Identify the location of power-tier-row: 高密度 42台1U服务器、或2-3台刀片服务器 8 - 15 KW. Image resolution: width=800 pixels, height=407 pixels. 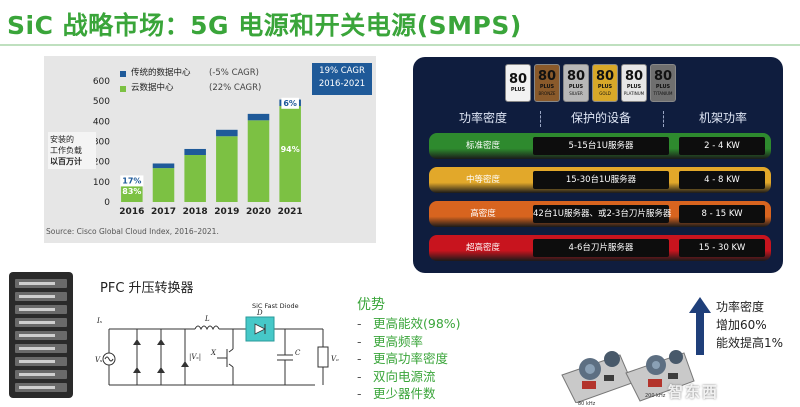
(600, 214).